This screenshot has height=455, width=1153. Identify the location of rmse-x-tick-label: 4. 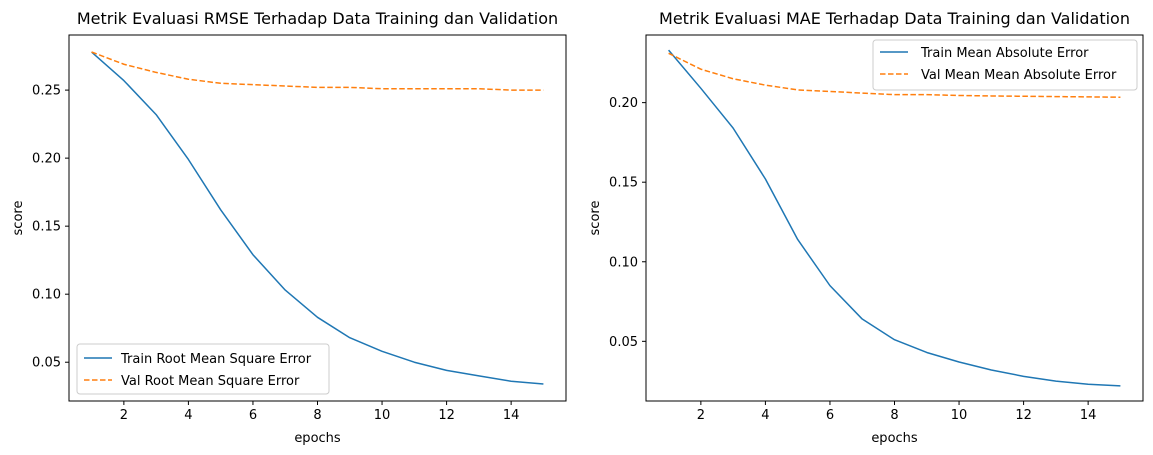
(188, 415).